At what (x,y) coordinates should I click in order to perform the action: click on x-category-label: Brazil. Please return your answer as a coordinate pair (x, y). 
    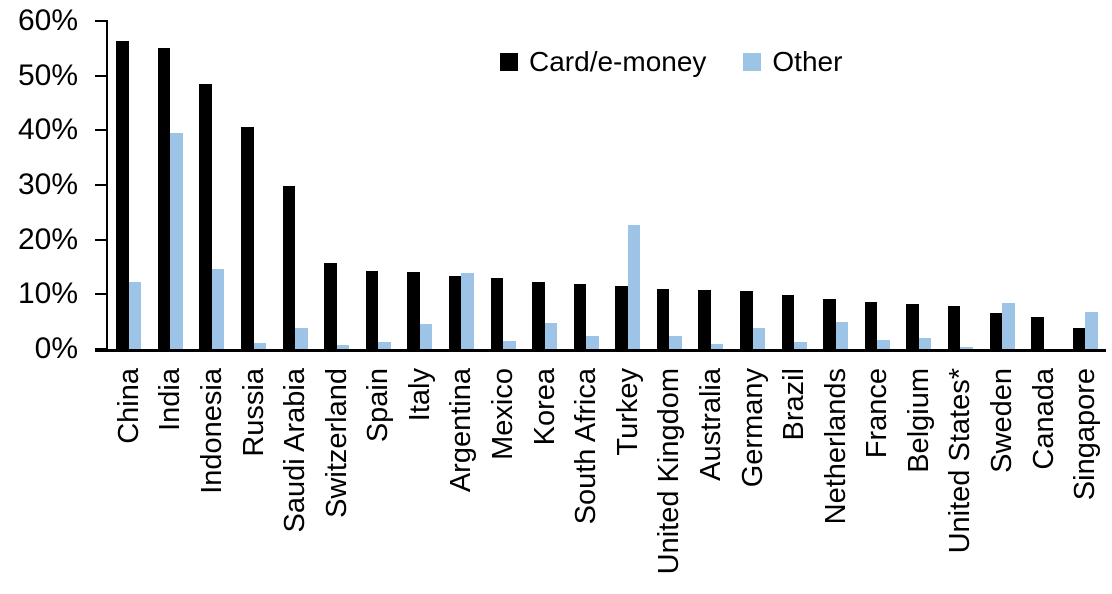
    Looking at the image, I should click on (794, 404).